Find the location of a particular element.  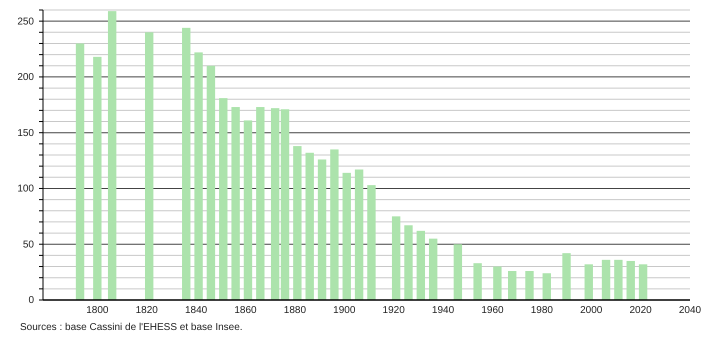

x-tick-label: 1980 is located at coordinates (542, 310).